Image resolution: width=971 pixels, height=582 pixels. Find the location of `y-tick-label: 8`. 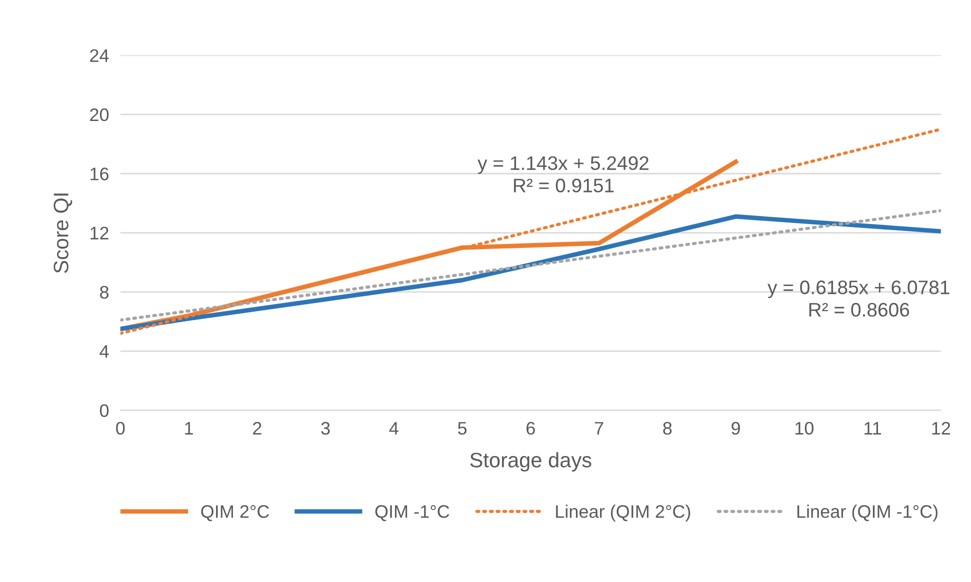

y-tick-label: 8 is located at coordinates (104, 292).